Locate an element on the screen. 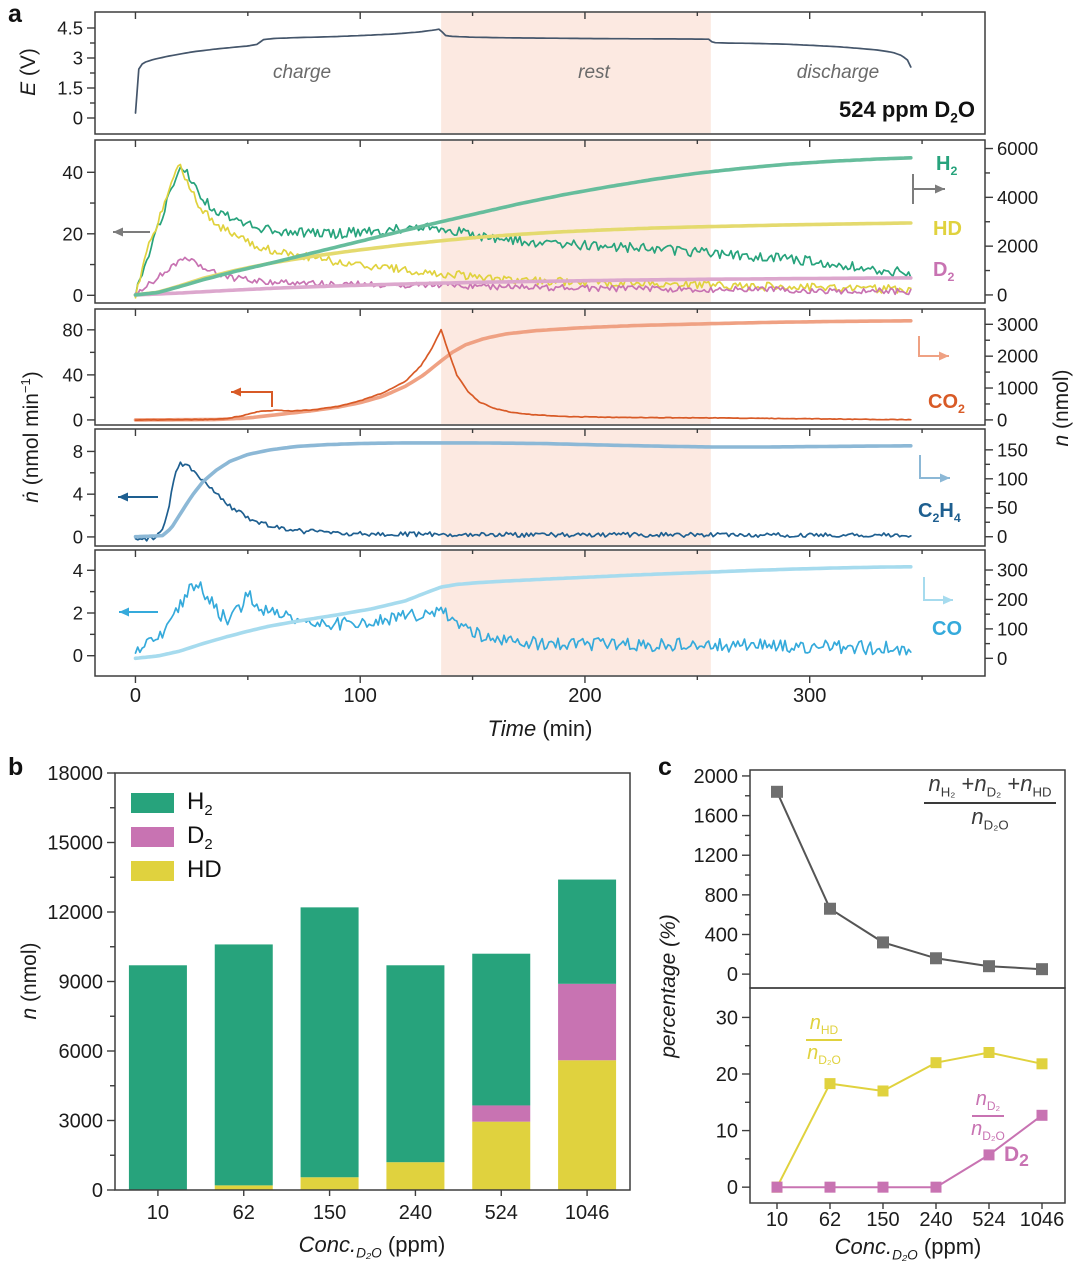 The width and height of the screenshot is (1080, 1278). phase-label-charge: charge is located at coordinates (302, 72).